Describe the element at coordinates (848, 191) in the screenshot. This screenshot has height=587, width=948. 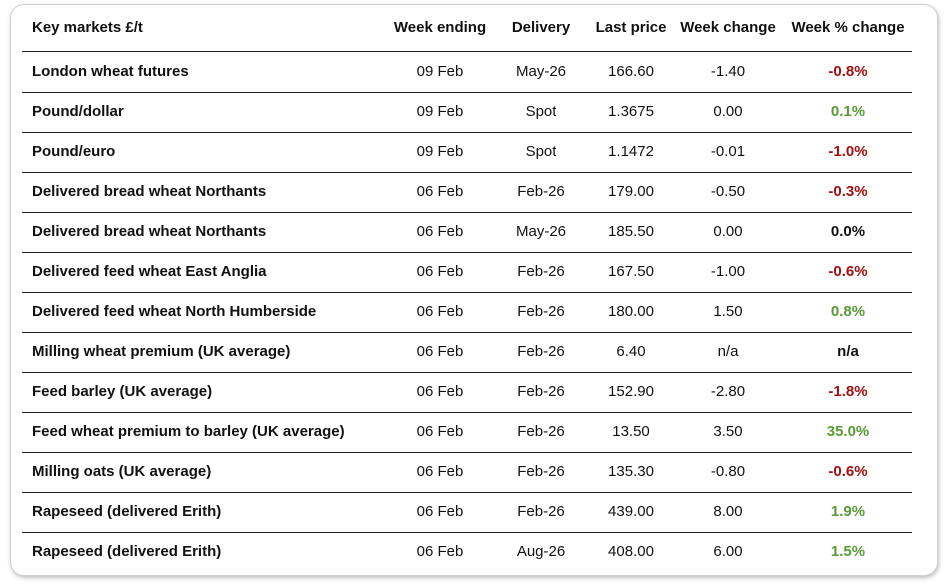
I see `week-pct-change-cell: -0.3%` at that location.